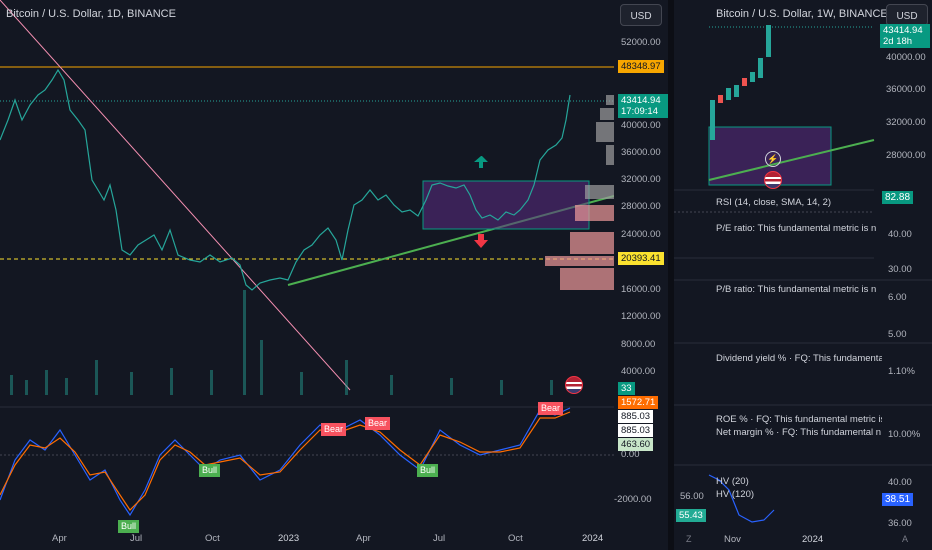 Image resolution: width=932 pixels, height=550 pixels. I want to click on countdown-value: 2d 18h, so click(898, 41).